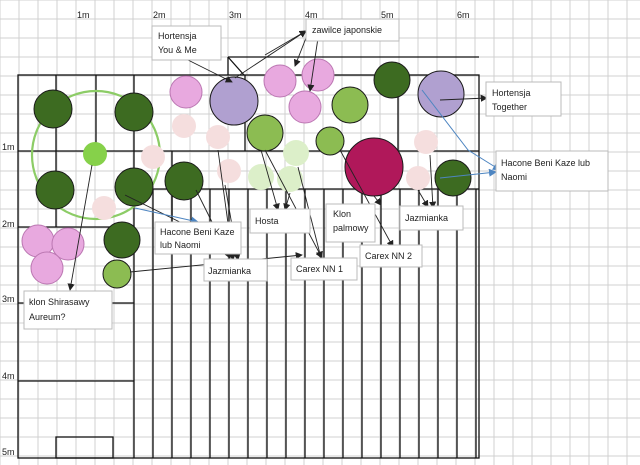 This screenshot has width=640, height=465. I want to click on svg-text: Aureum?, so click(47, 317).